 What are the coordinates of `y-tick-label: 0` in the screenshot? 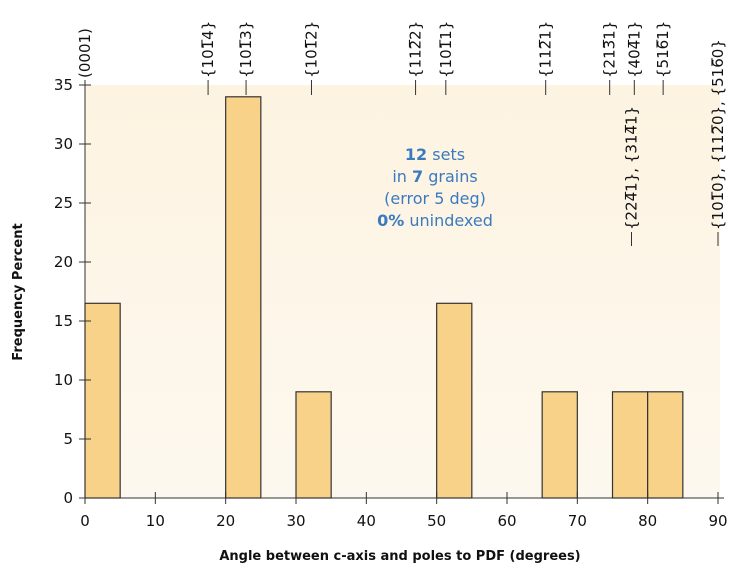 It's located at (68, 498).